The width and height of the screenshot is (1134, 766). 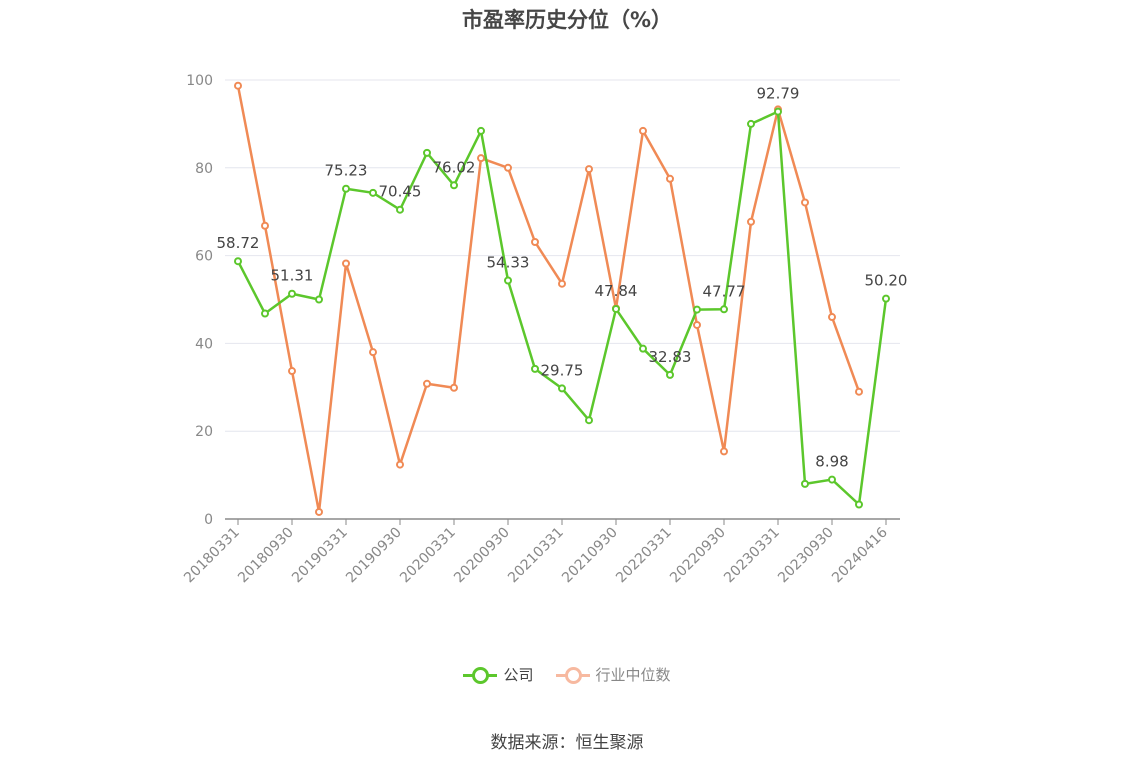 I want to click on x-tick-label: 20200930, so click(x=482, y=556).